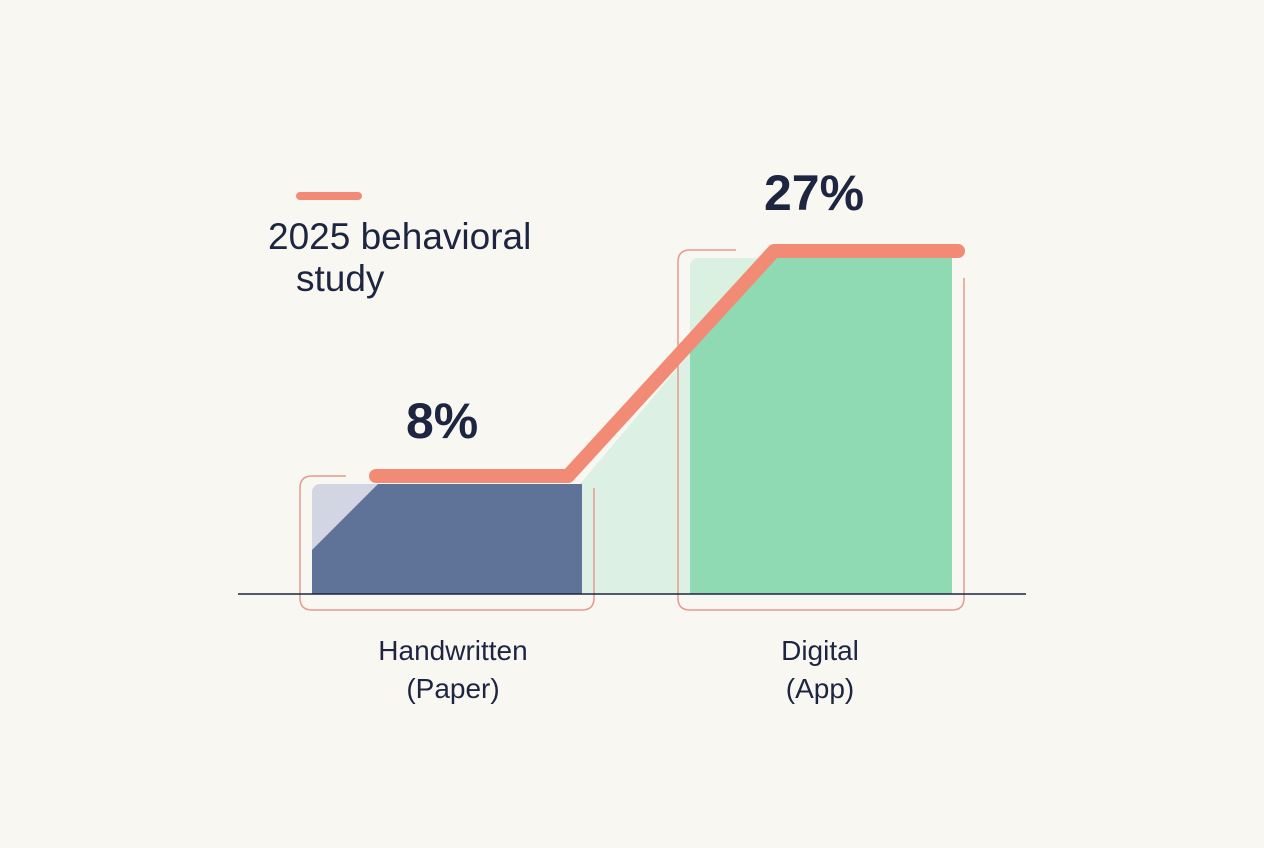 This screenshot has height=848, width=1264. What do you see at coordinates (821, 426) in the screenshot?
I see `bar-digital` at bounding box center [821, 426].